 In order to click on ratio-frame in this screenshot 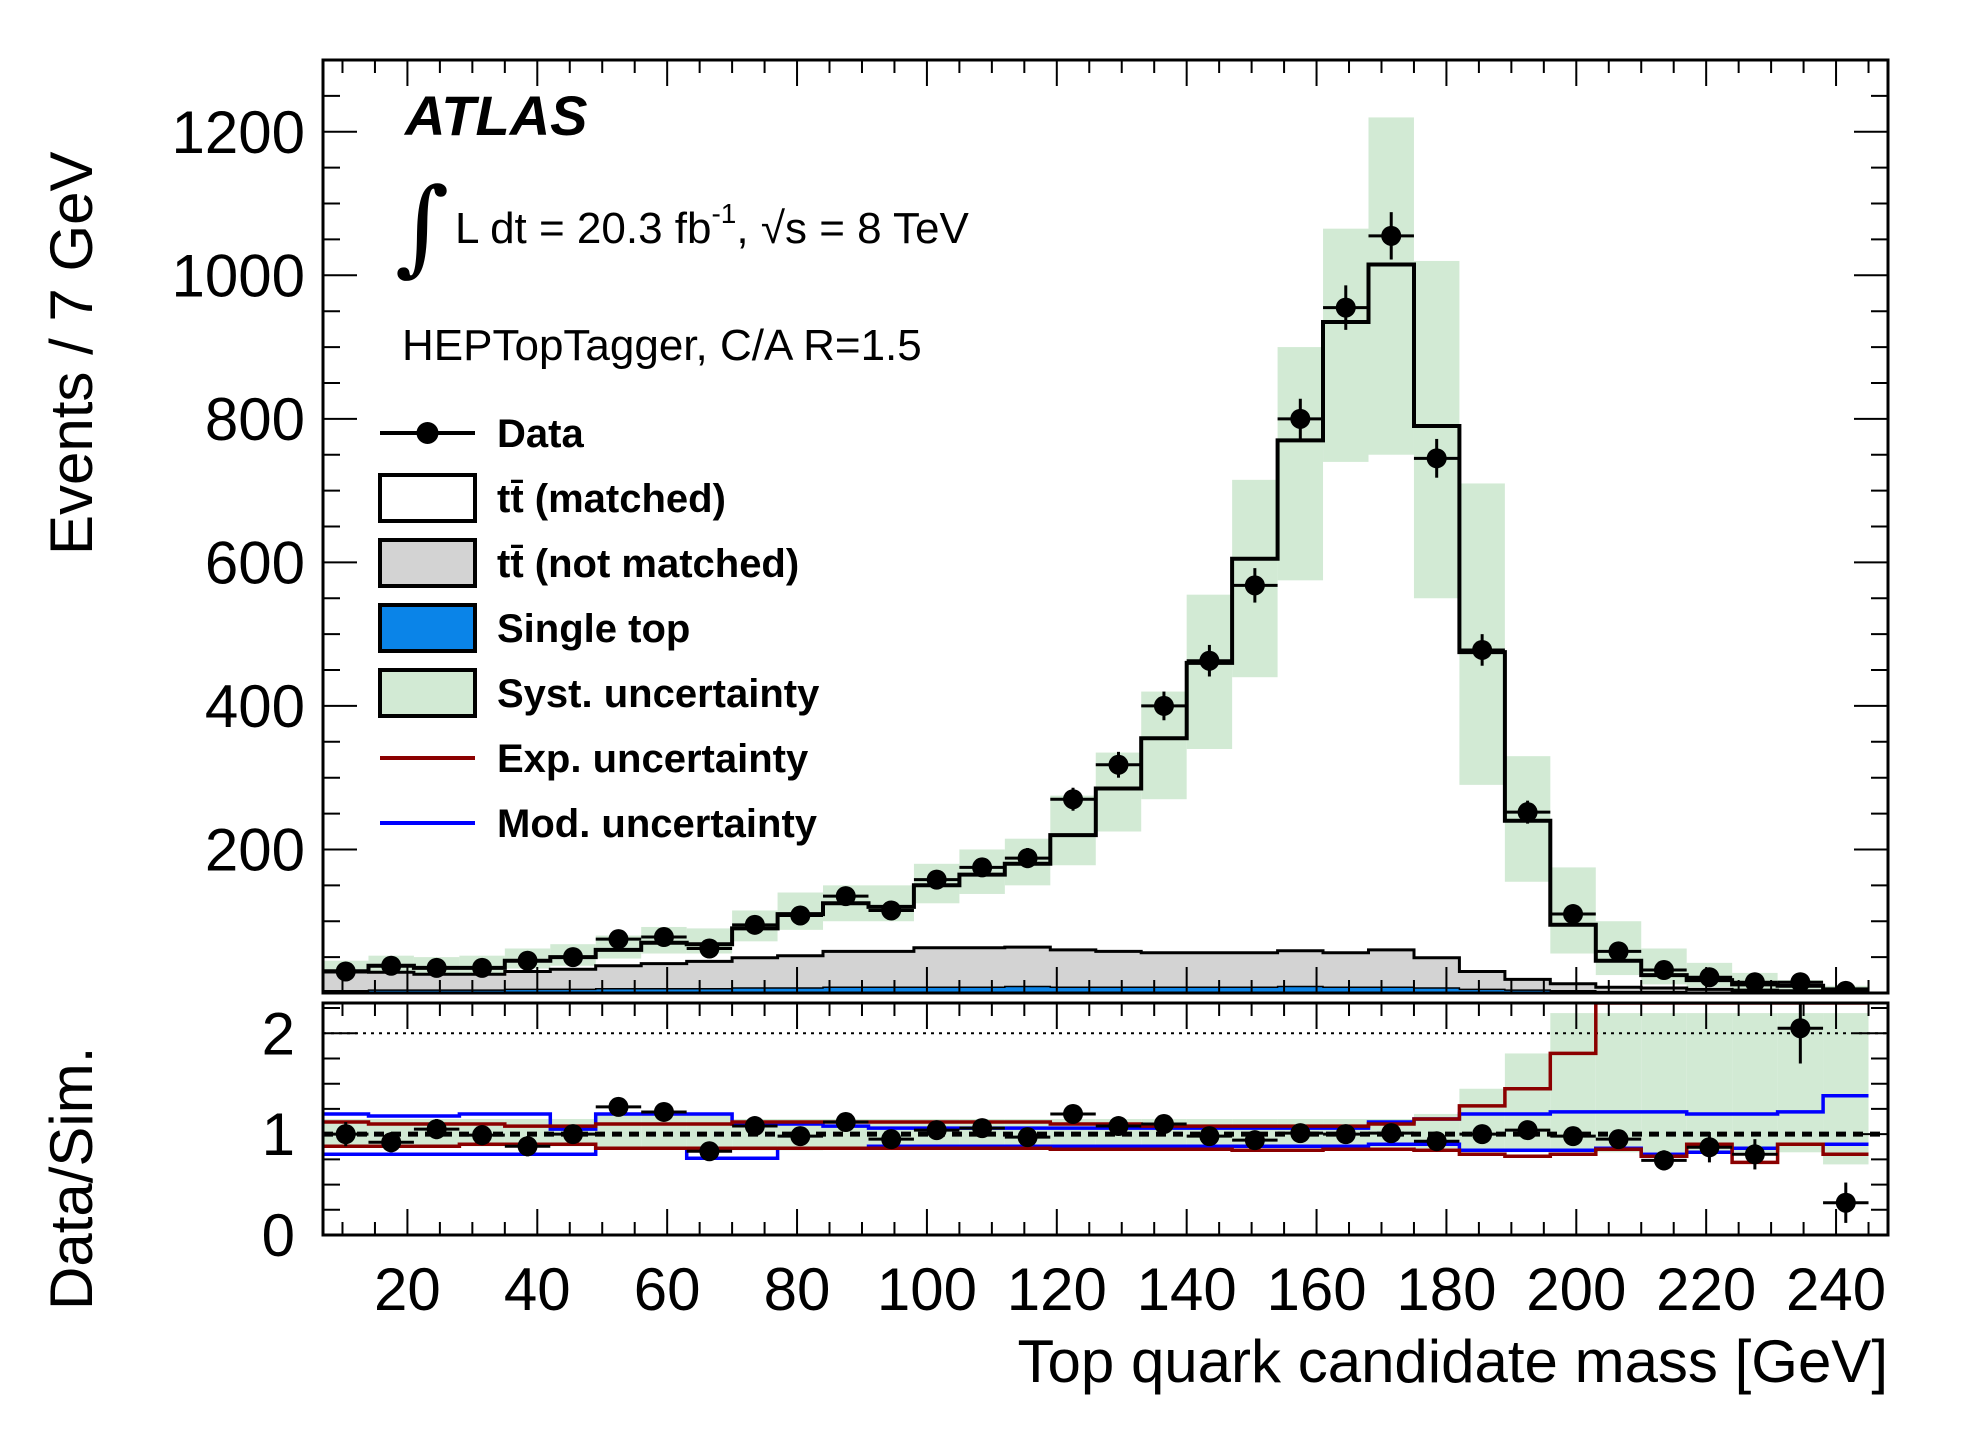, I will do `click(1105, 1119)`.